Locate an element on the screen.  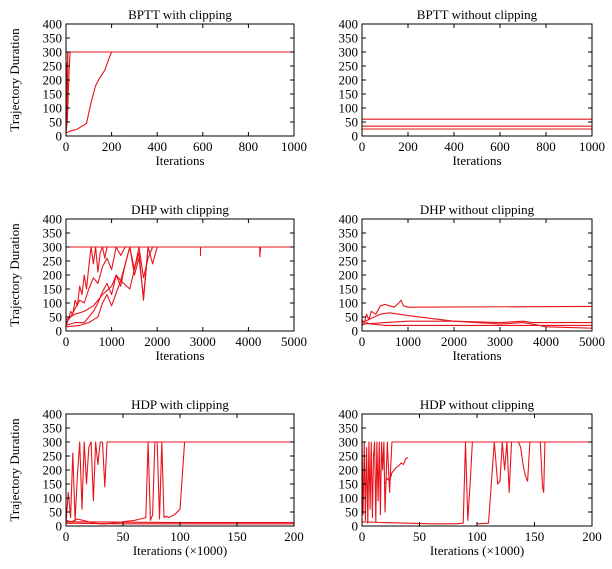
chart-title: BPTT without clipping is located at coordinates (477, 14).